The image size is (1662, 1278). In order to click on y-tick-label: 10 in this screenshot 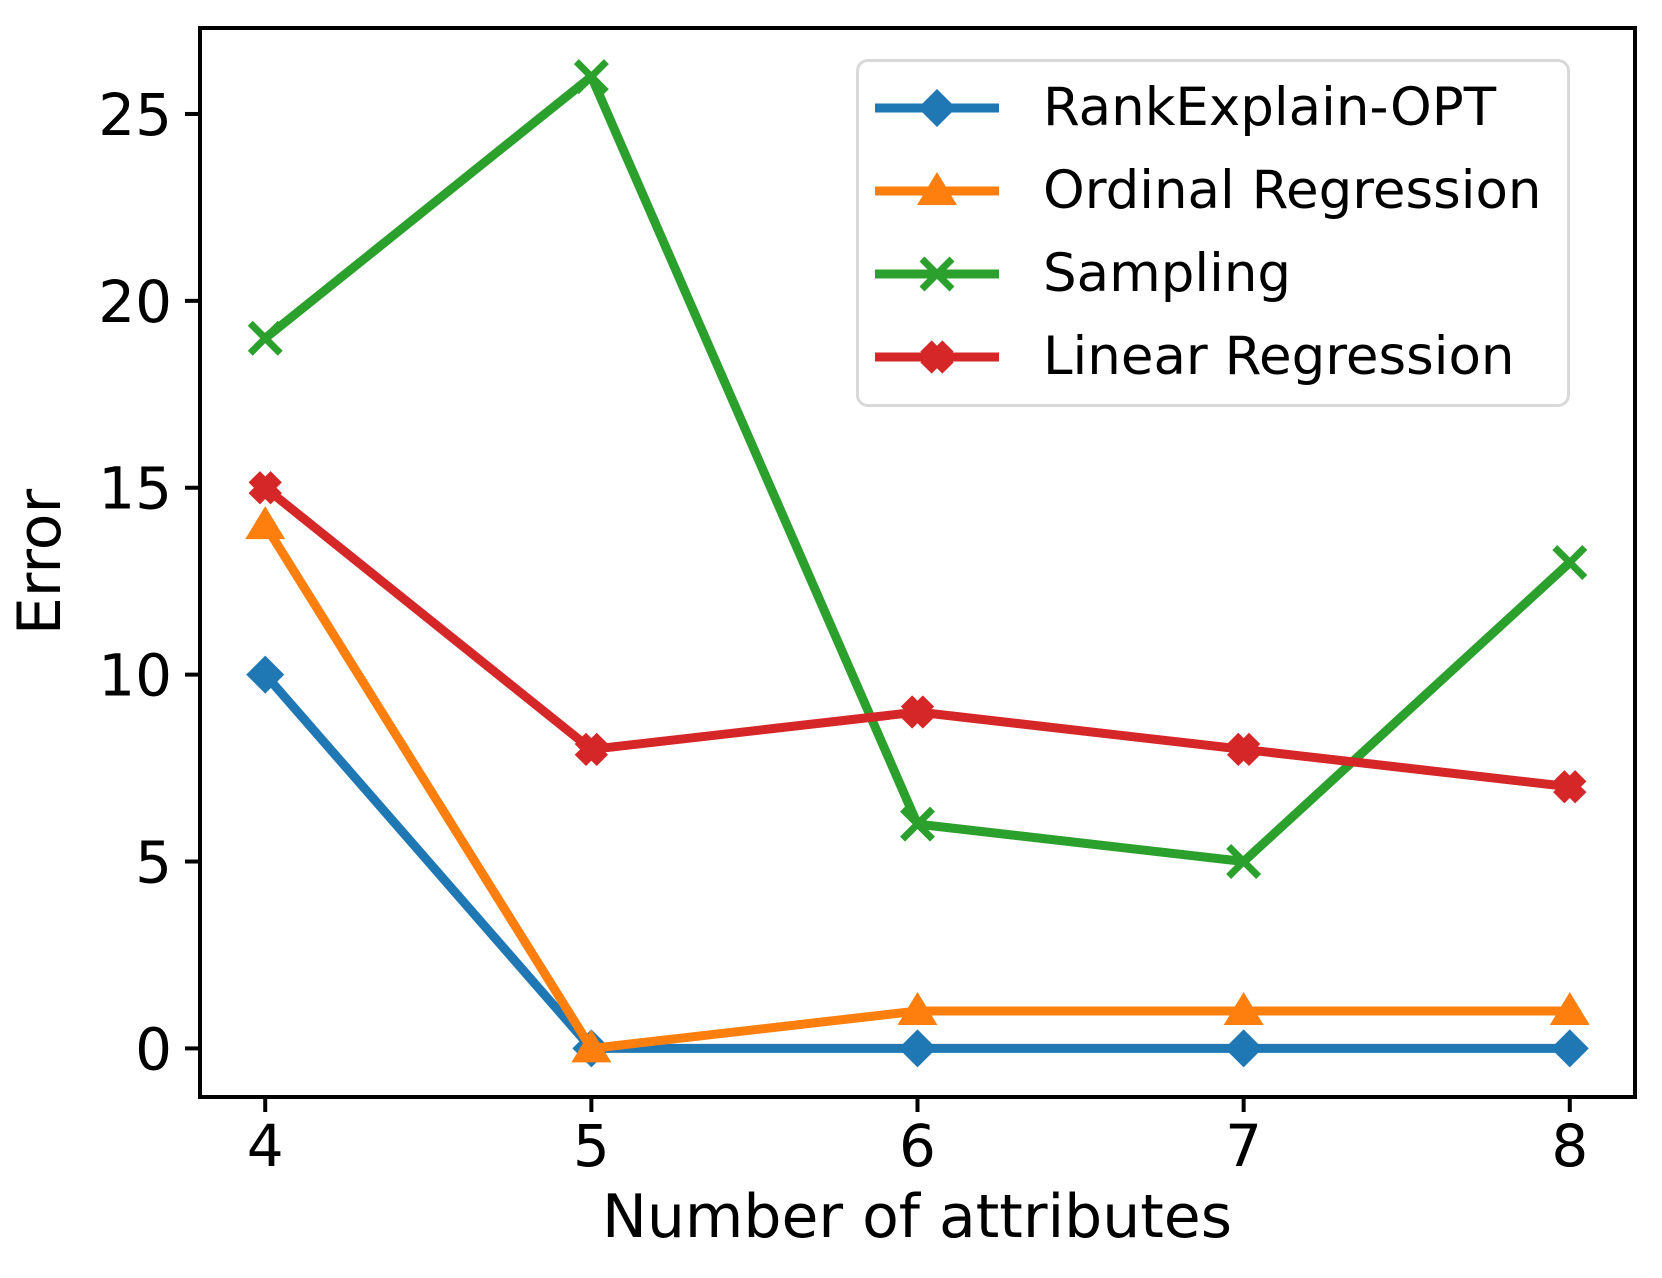, I will do `click(135, 676)`.